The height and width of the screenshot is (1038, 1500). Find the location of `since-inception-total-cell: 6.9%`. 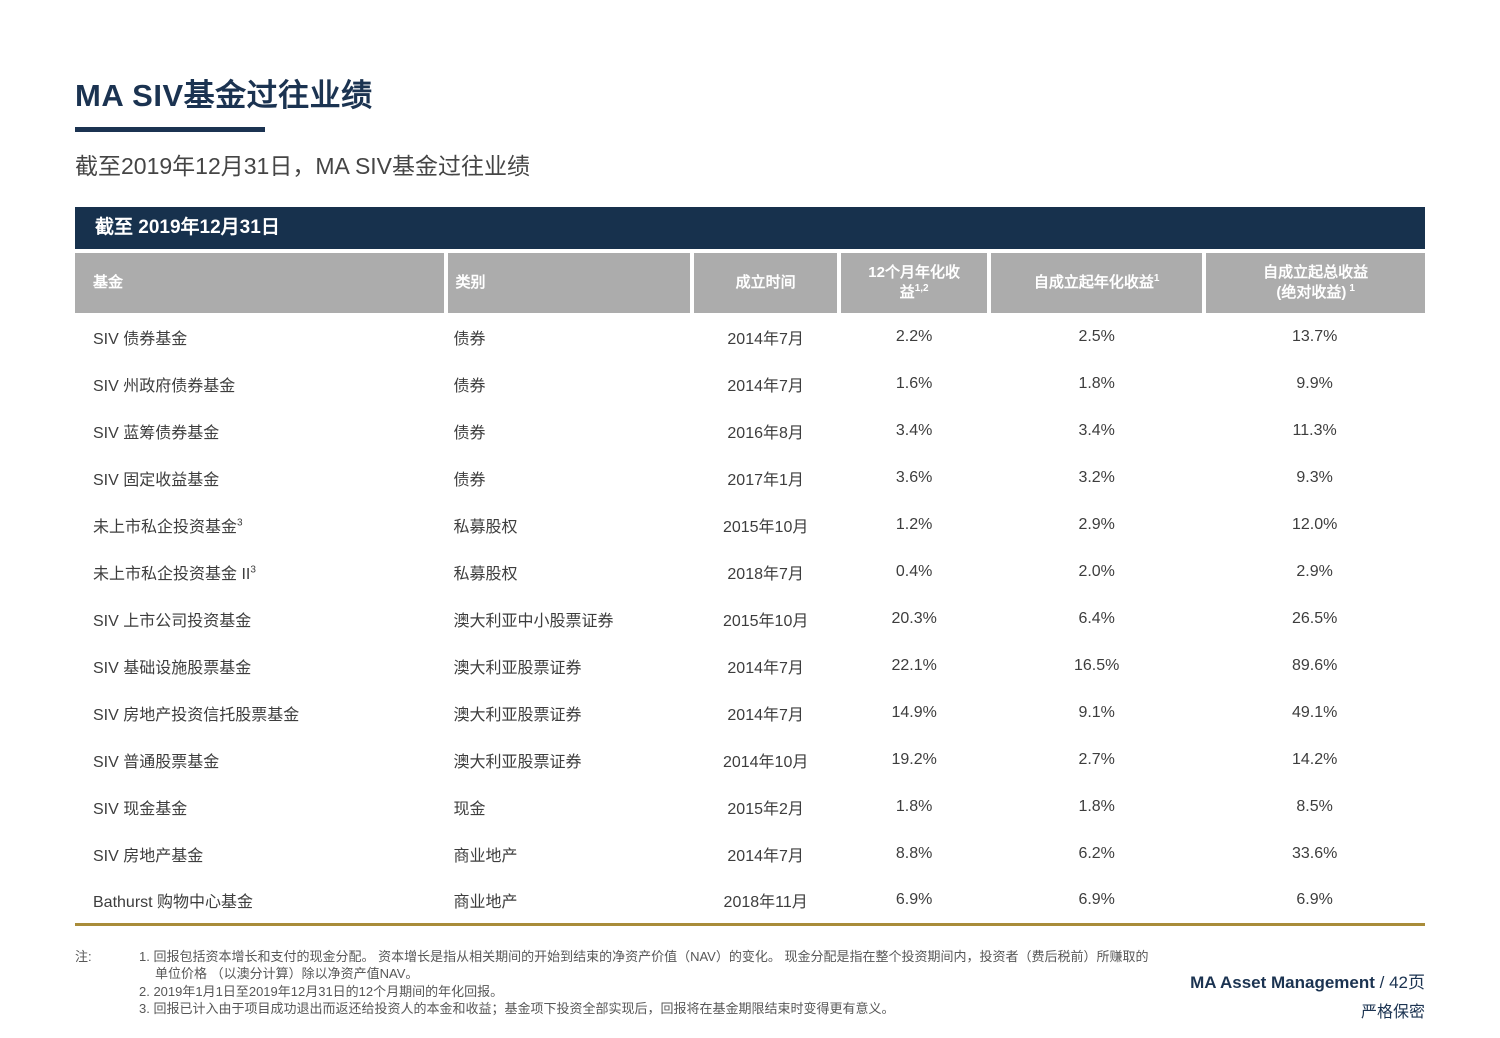

since-inception-total-cell: 6.9% is located at coordinates (1314, 900).